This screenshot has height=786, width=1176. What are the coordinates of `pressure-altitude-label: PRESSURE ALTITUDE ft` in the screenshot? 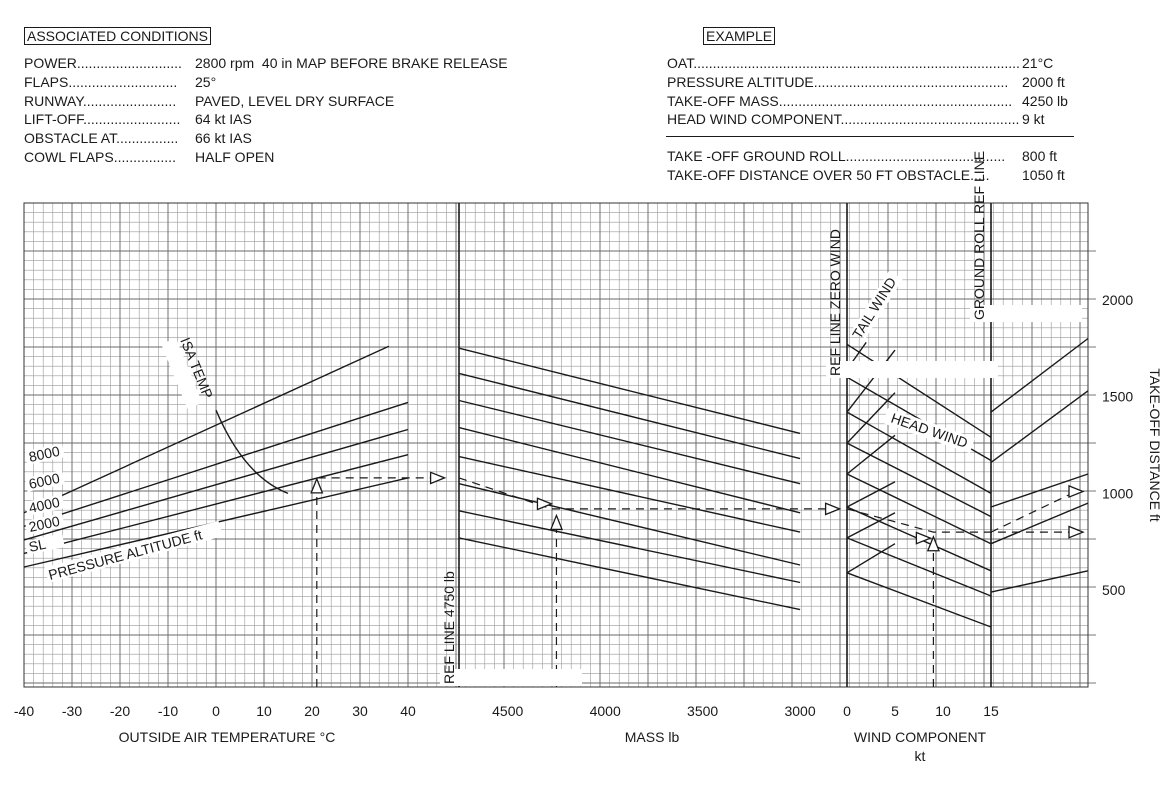 It's located at (125, 554).